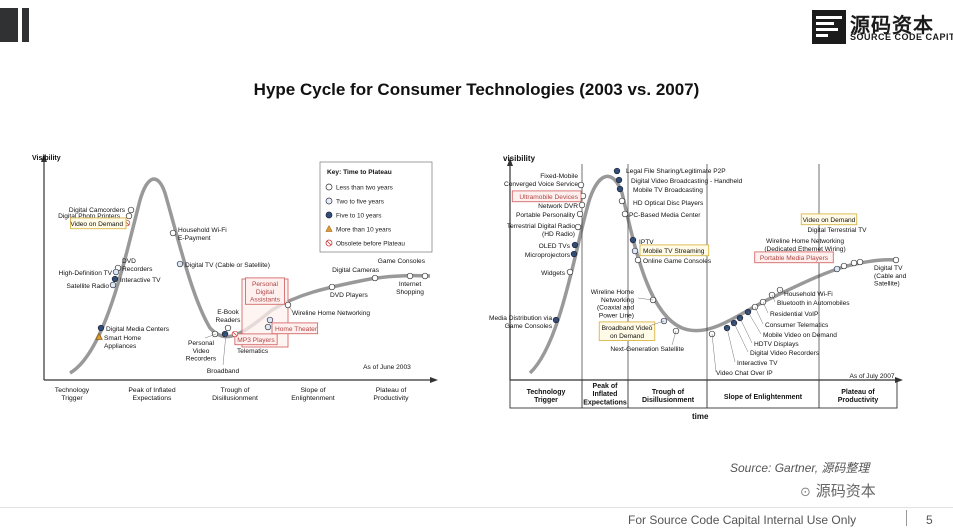 This screenshot has height=532, width=953. I want to click on left-tech-digital-photo-printers-label-group: Digital Photo Printers, so click(89, 216).